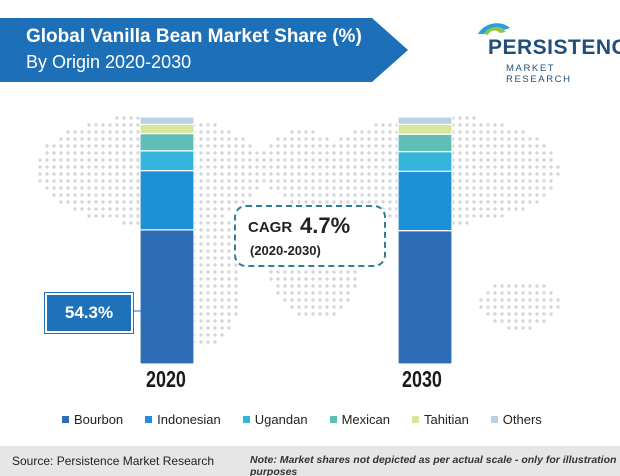 This screenshot has height=476, width=620. What do you see at coordinates (425, 297) in the screenshot?
I see `bar-bourbon-2030` at bounding box center [425, 297].